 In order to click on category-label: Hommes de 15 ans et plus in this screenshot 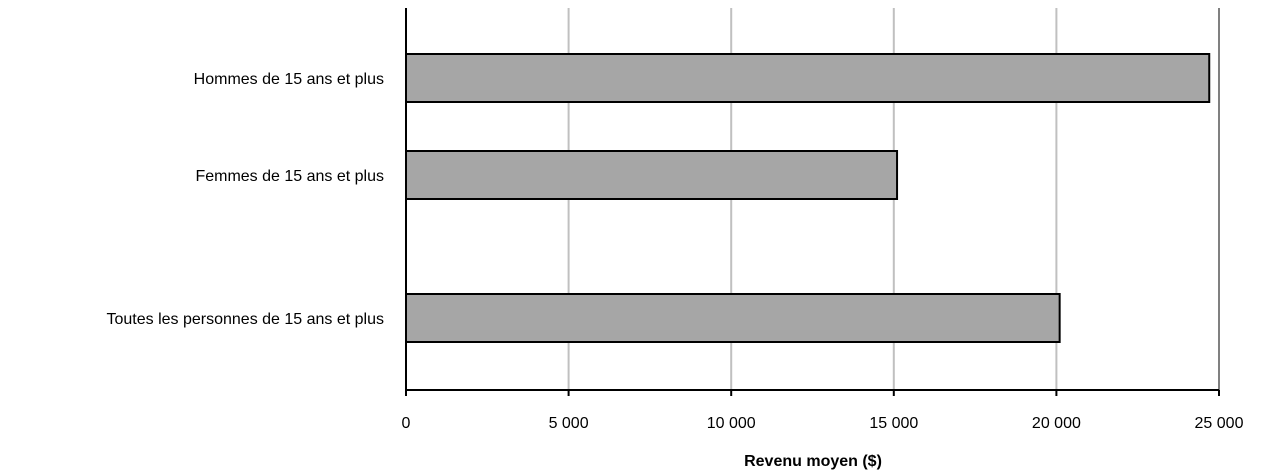, I will do `click(289, 79)`.